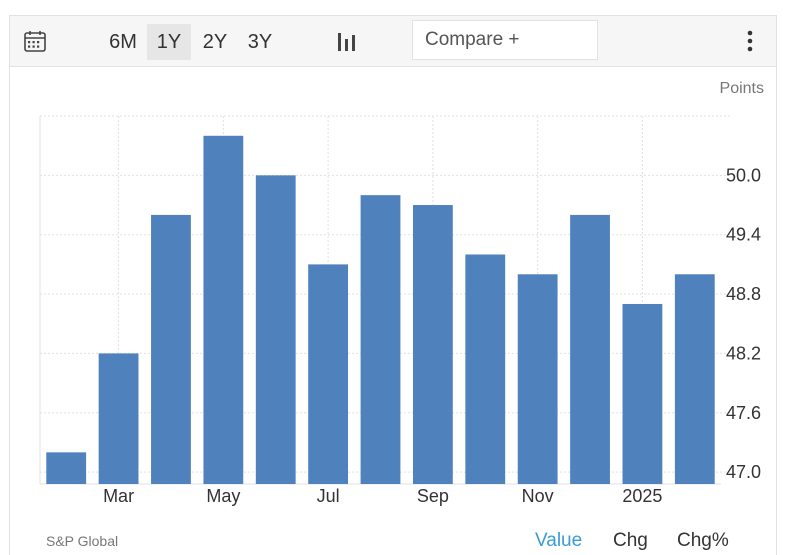  Describe the element at coordinates (118, 496) in the screenshot. I see `x-tick-label: Mar` at that location.